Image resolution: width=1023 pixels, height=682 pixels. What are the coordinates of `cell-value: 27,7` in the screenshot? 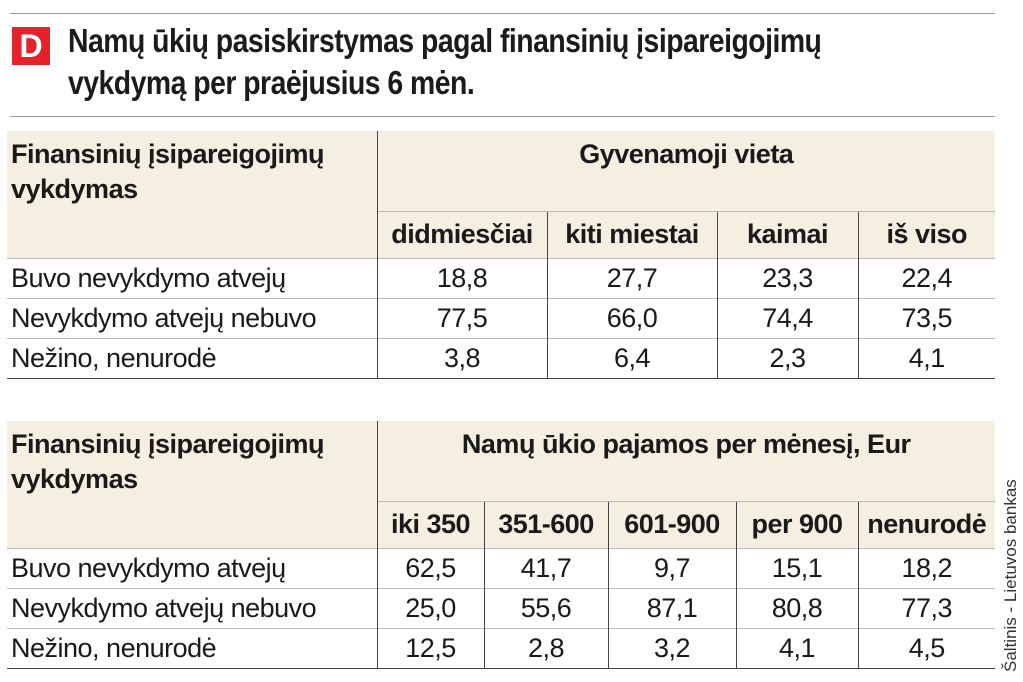 It's located at (631, 277).